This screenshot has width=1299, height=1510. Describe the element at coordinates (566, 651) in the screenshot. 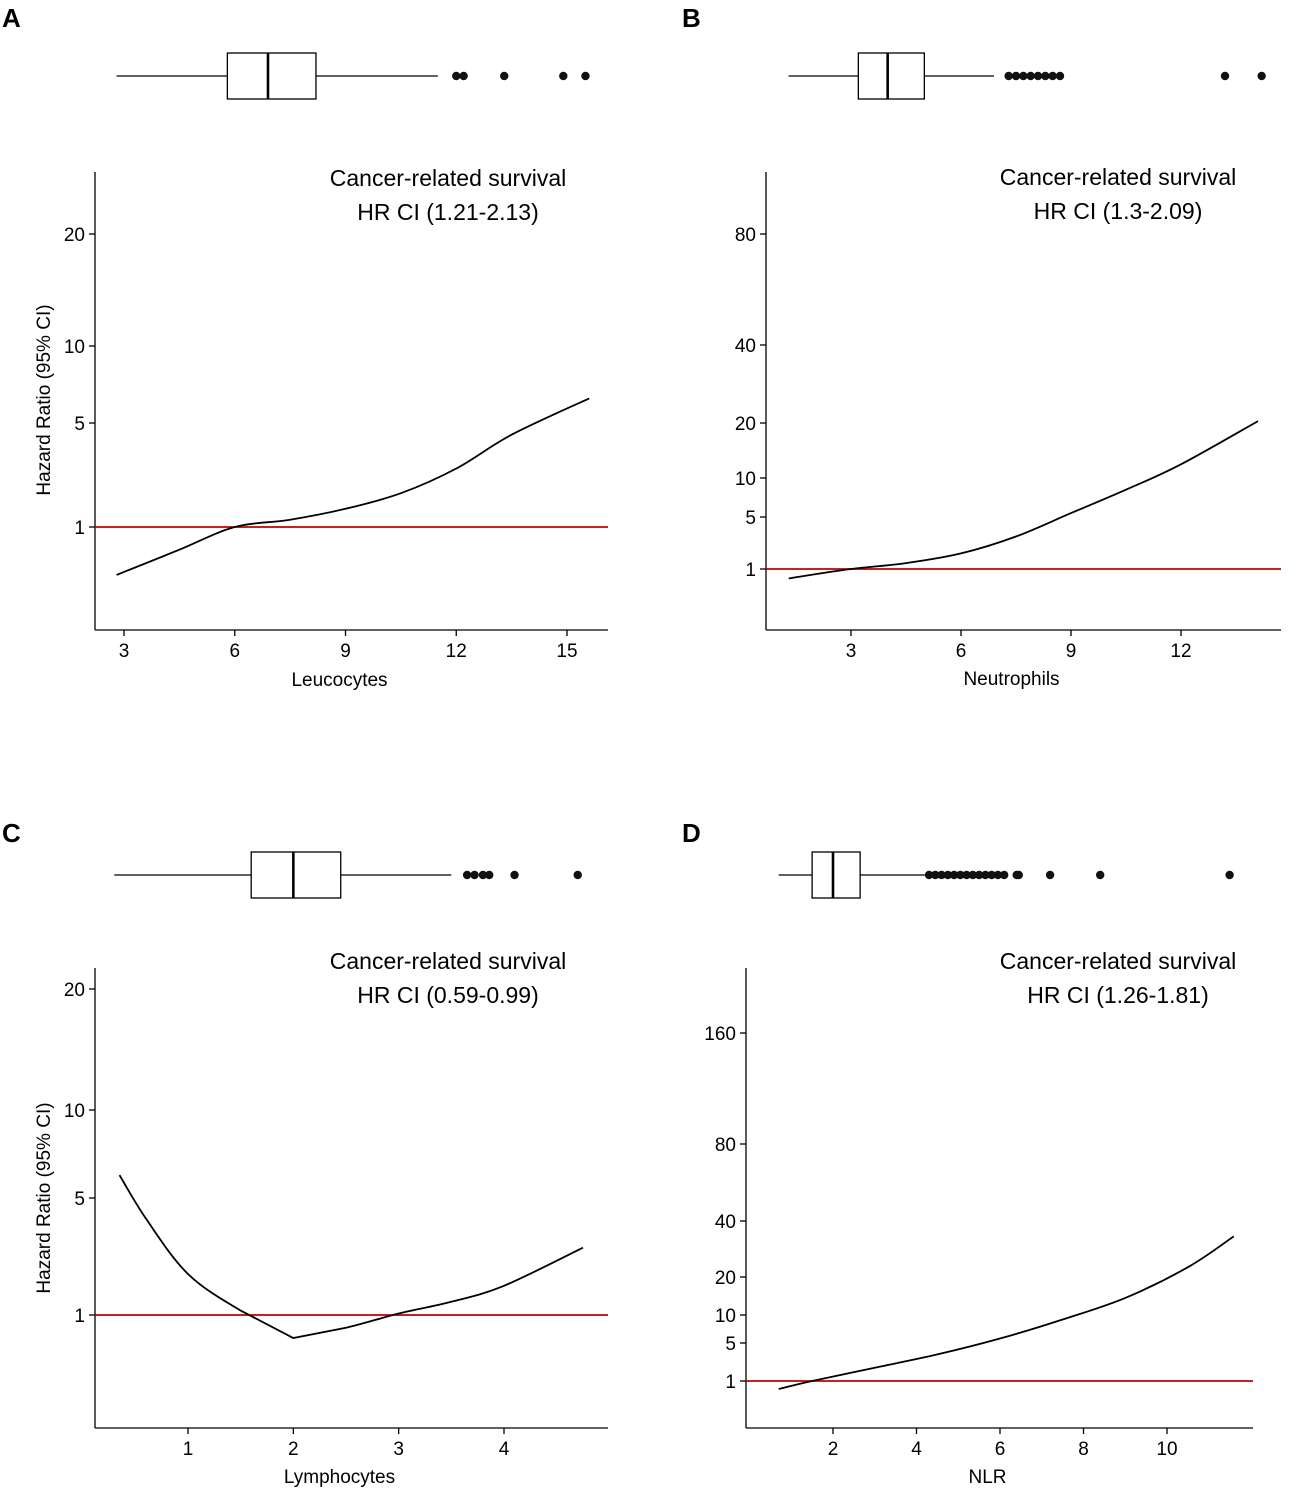

I see `x-tick-label: 15` at that location.